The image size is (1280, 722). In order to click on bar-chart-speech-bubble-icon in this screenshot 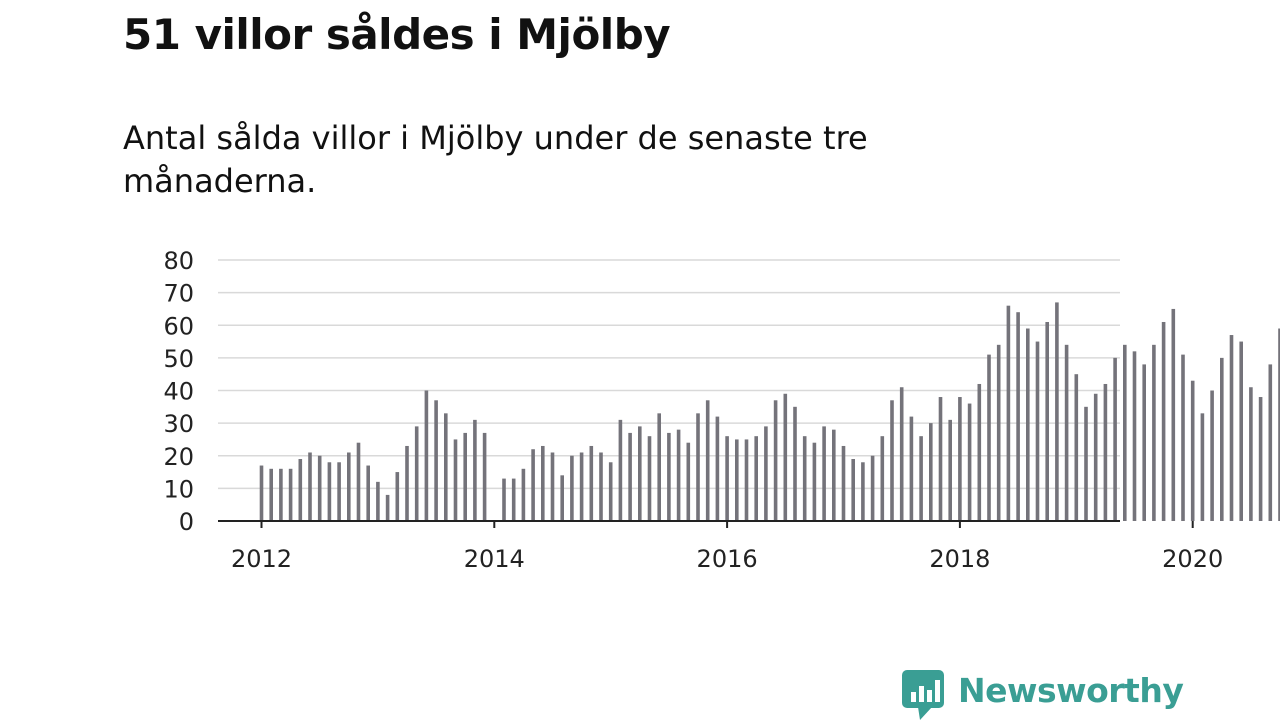, I will do `click(923, 695)`.